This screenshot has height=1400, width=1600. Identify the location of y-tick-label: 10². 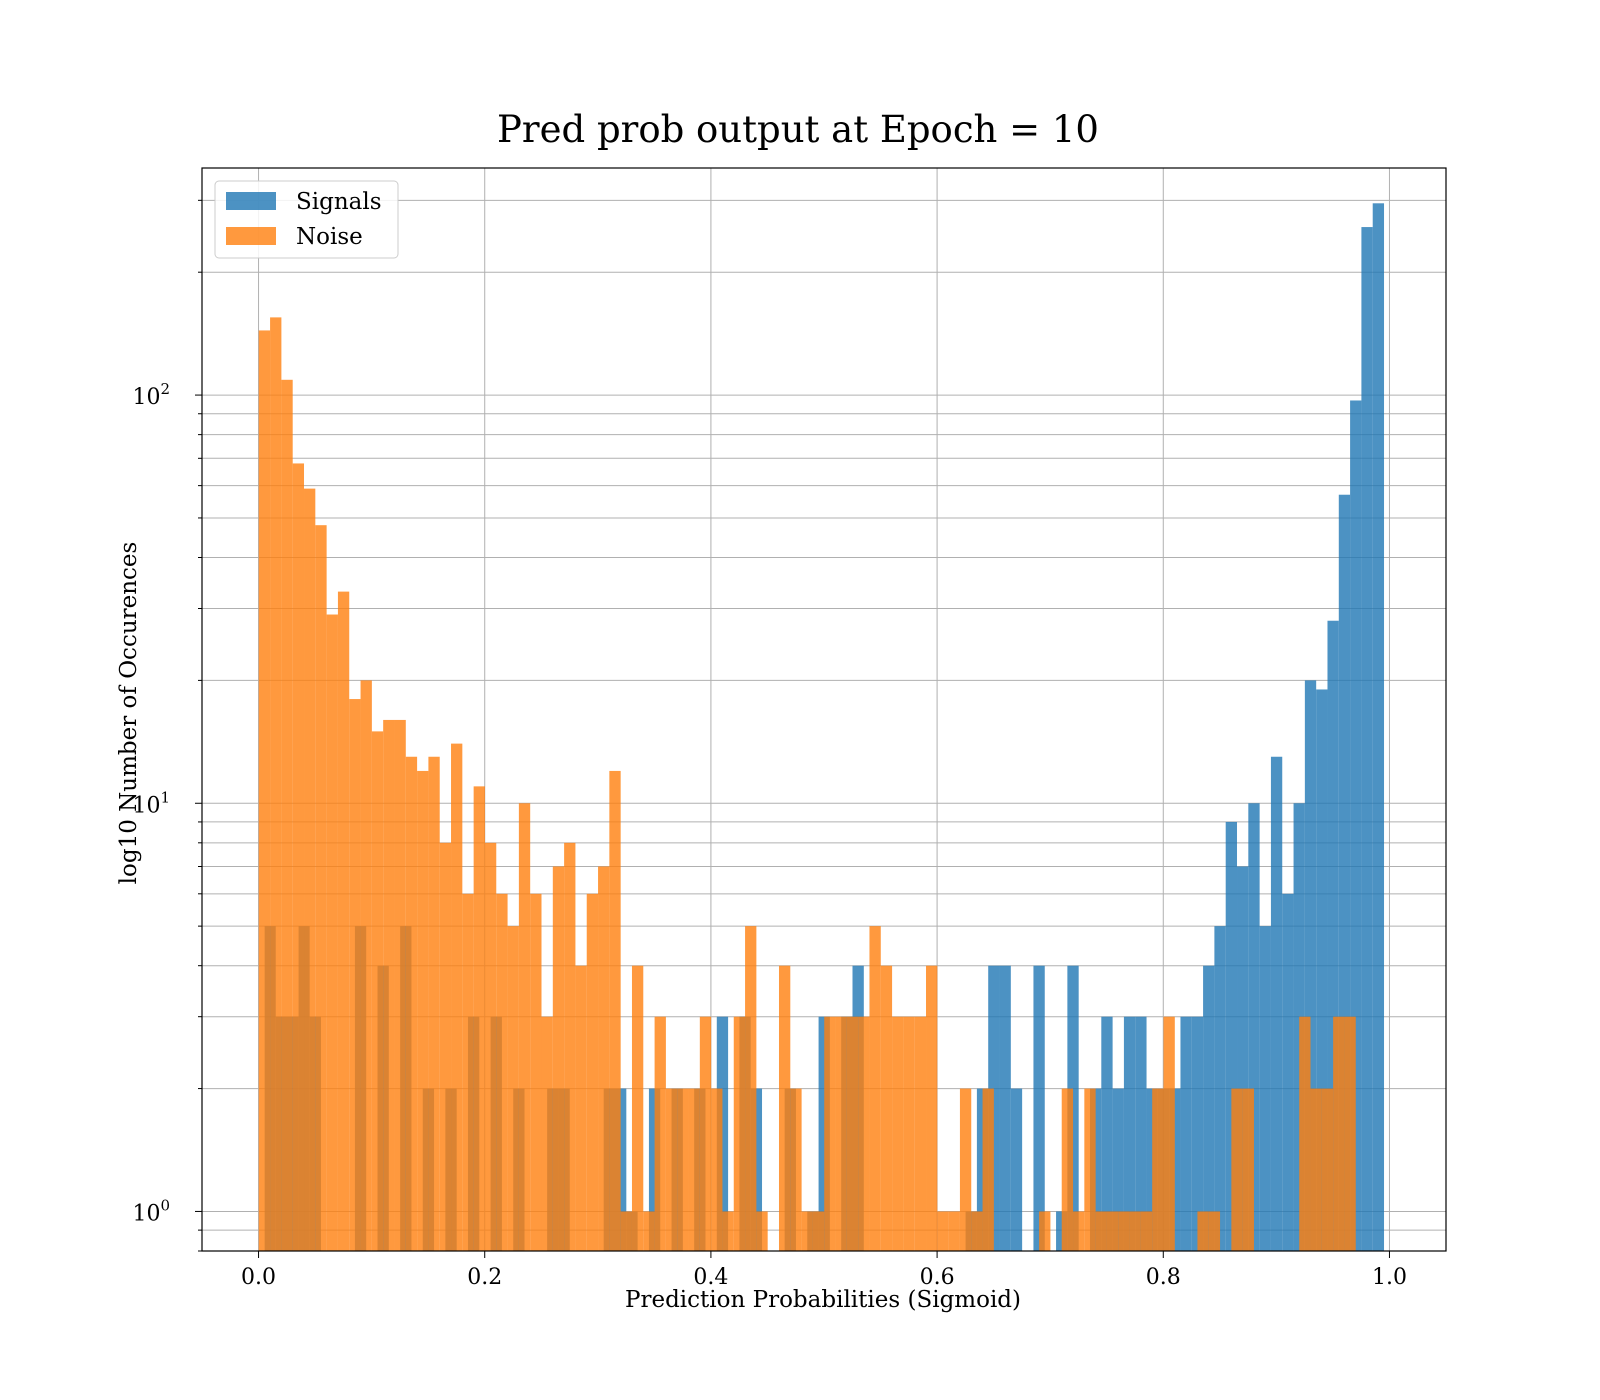
(151, 395).